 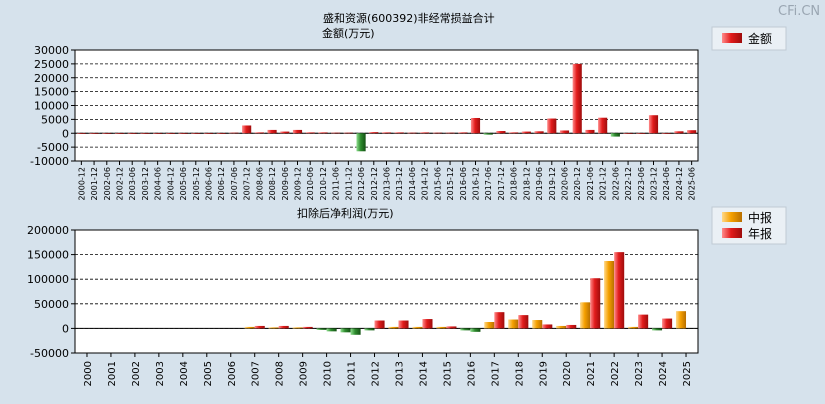 I want to click on chart1-xtick-label: 2012-06, so click(x=361, y=183).